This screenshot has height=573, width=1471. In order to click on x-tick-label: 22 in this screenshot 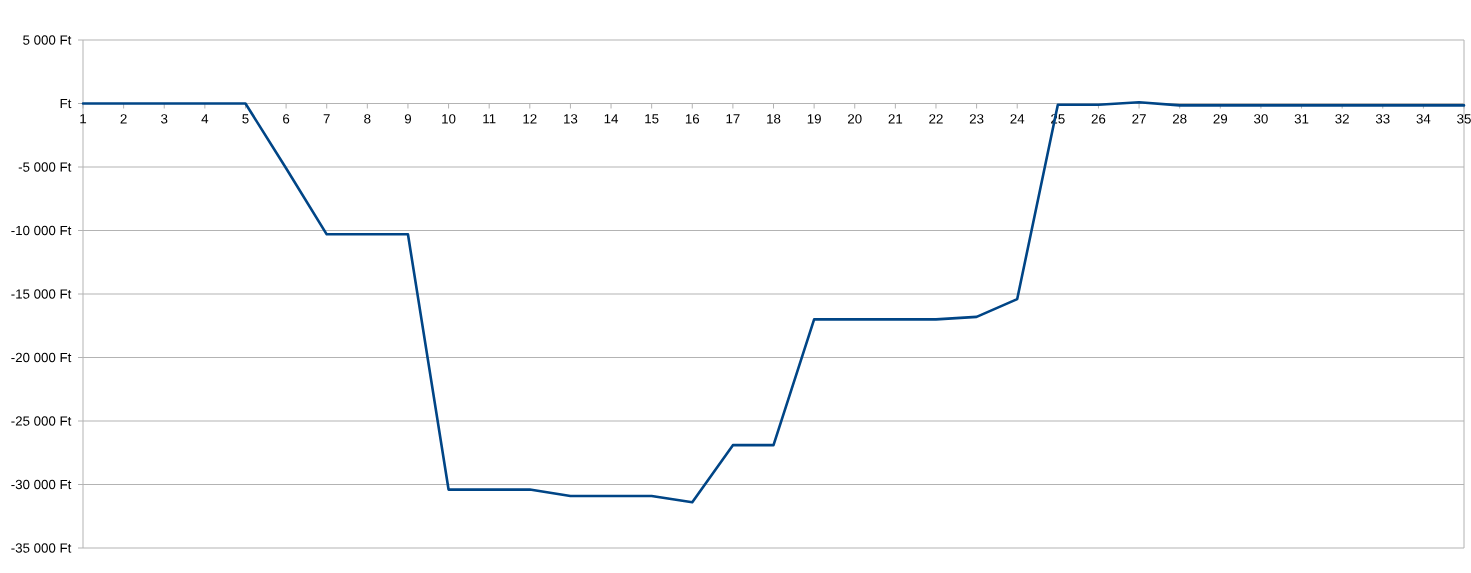, I will do `click(936, 119)`.